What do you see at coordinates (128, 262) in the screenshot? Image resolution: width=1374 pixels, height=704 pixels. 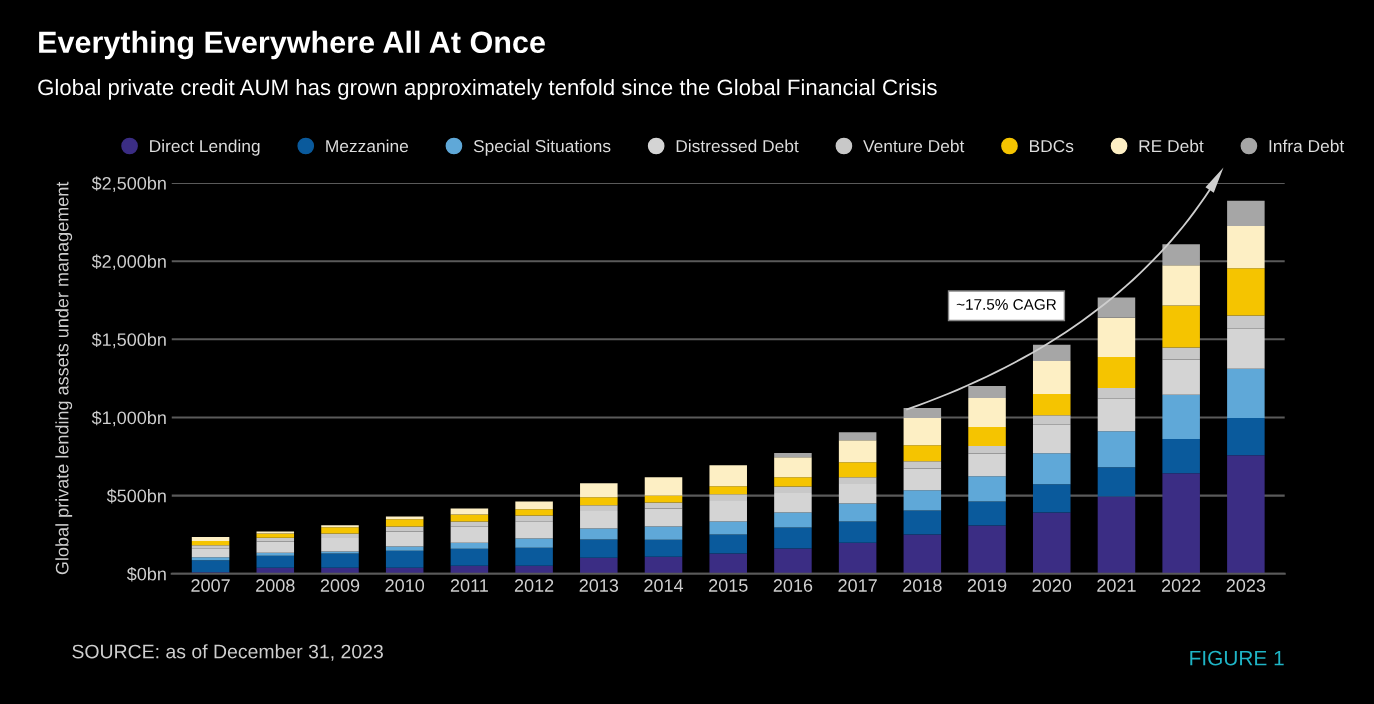 I see `y-tick-label: $2,000bn` at bounding box center [128, 262].